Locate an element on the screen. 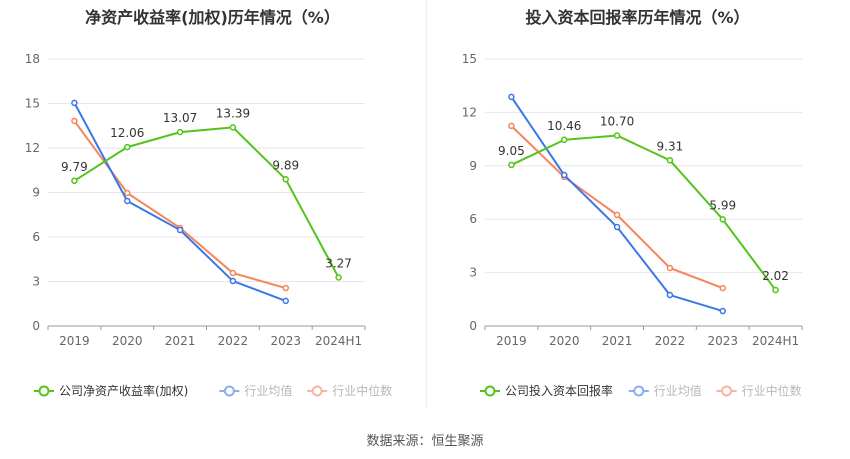 The height and width of the screenshot is (459, 850). data-label: 10.70 is located at coordinates (617, 122).